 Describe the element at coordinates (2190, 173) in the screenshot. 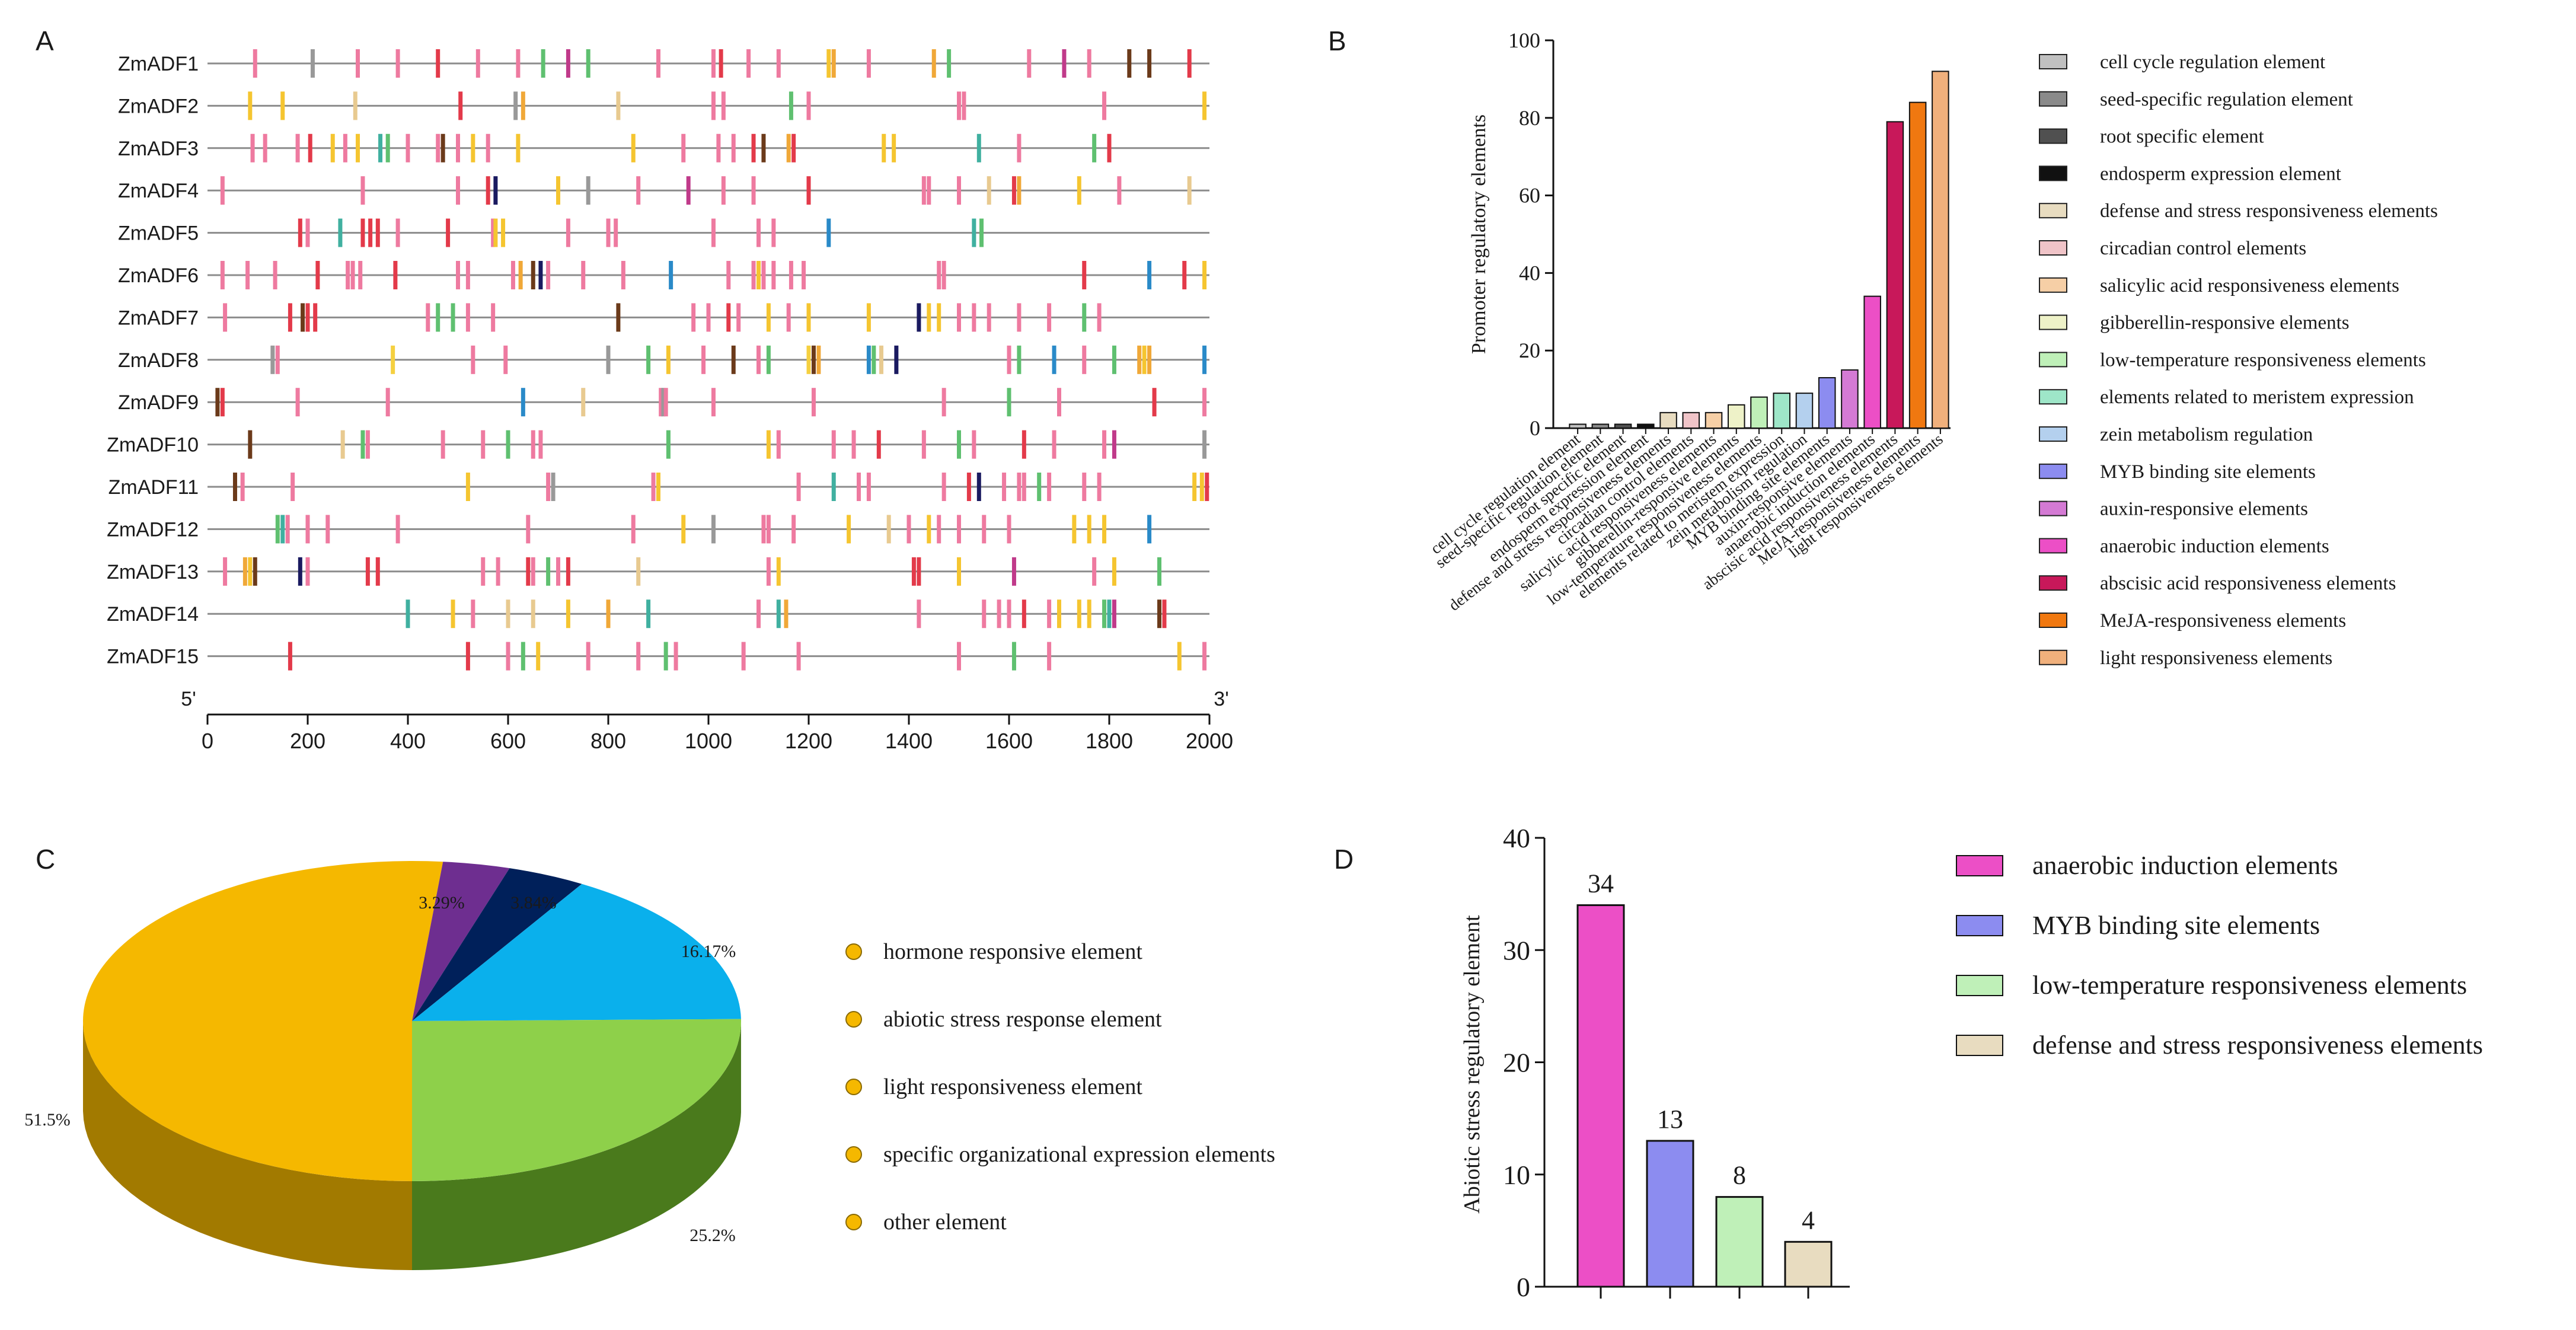

I see `legend-item: endosperm expression element` at that location.